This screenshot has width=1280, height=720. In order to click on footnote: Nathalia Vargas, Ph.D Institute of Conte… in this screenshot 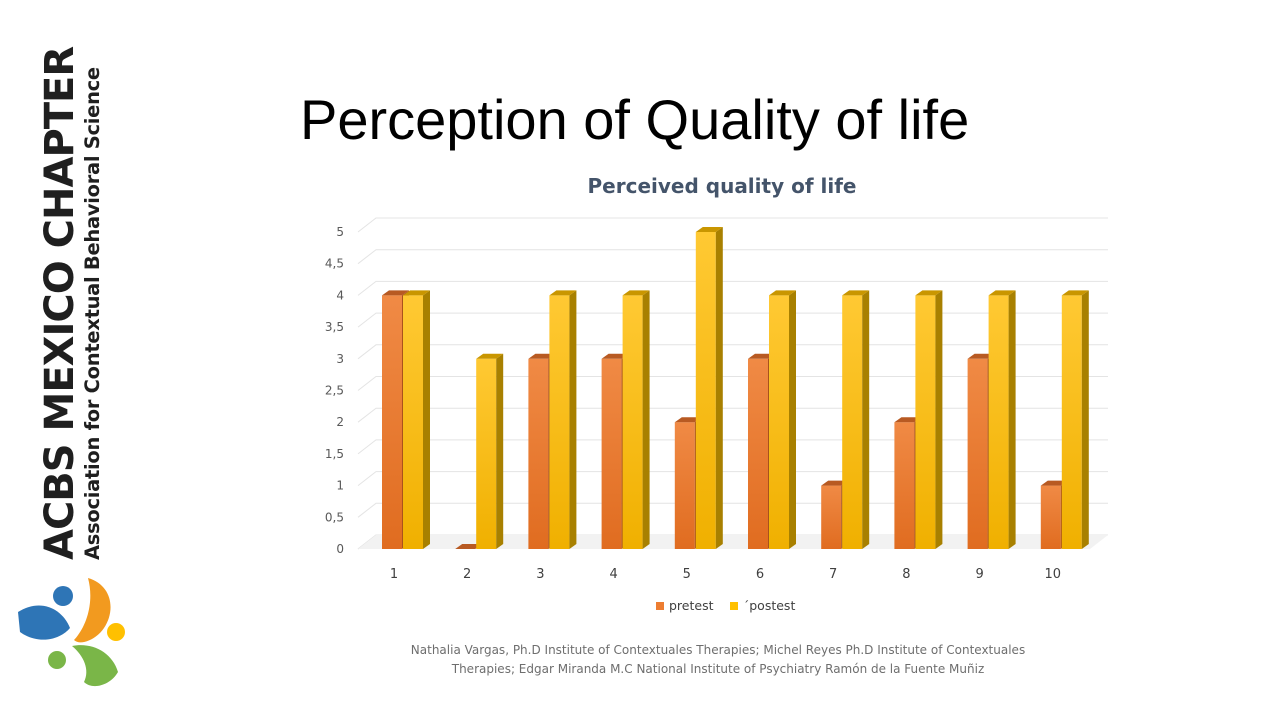, I will do `click(718, 659)`.